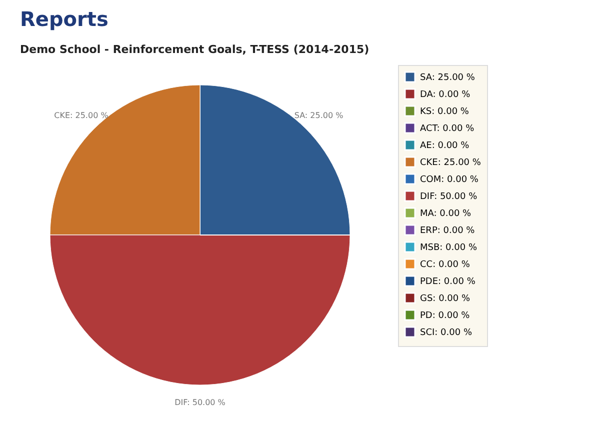 The image size is (592, 444). What do you see at coordinates (446, 333) in the screenshot?
I see `legend-label: SCI: 0.00 %` at bounding box center [446, 333].